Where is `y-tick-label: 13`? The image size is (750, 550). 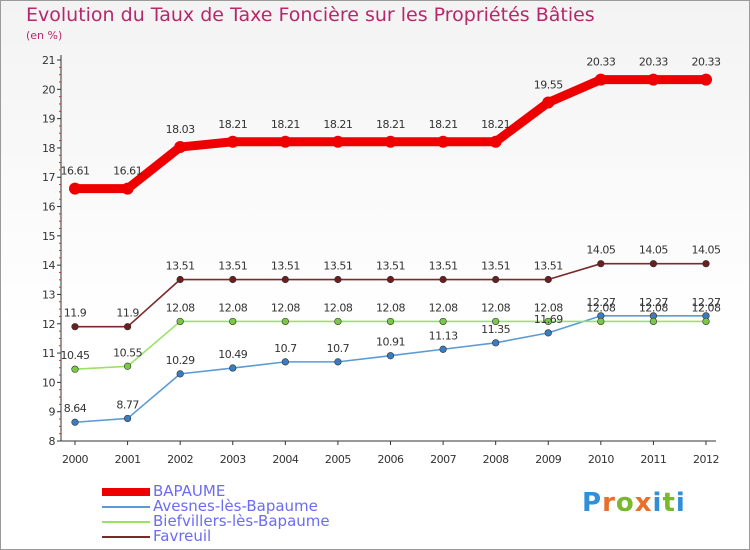
y-tick-label: 13 is located at coordinates (48, 294).